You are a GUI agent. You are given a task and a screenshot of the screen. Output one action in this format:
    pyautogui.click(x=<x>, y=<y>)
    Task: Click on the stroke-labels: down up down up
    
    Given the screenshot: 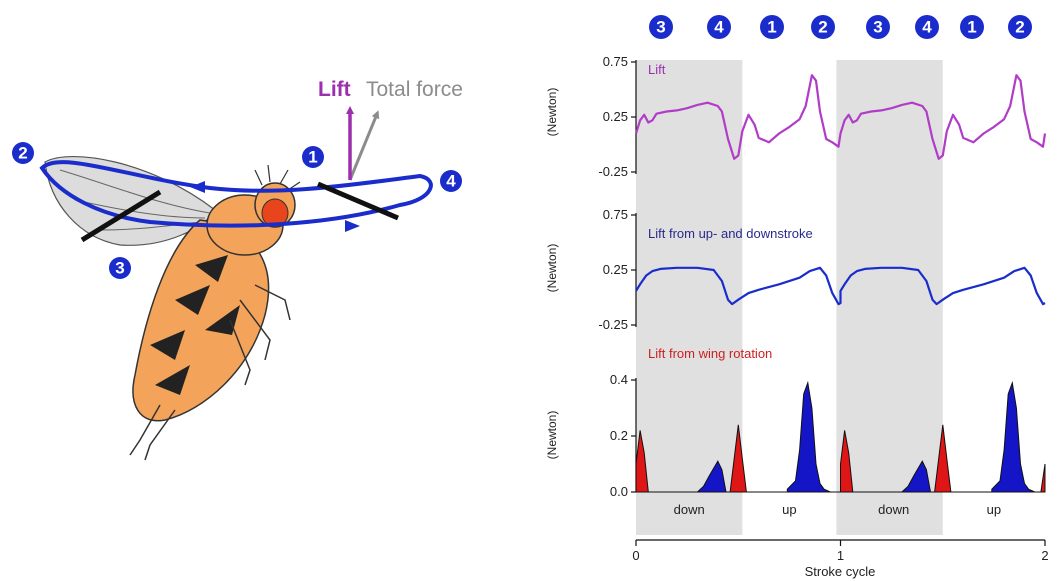 What is the action you would take?
    pyautogui.click(x=837, y=509)
    